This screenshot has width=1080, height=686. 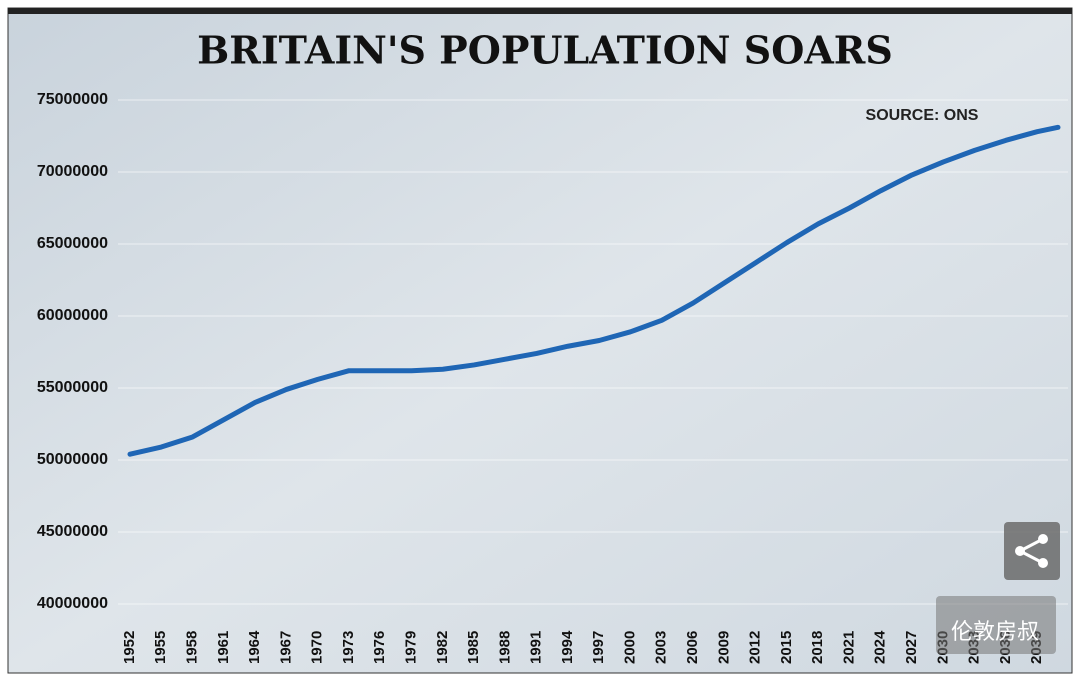 I want to click on x-tick-label: 1961, so click(x=223, y=647).